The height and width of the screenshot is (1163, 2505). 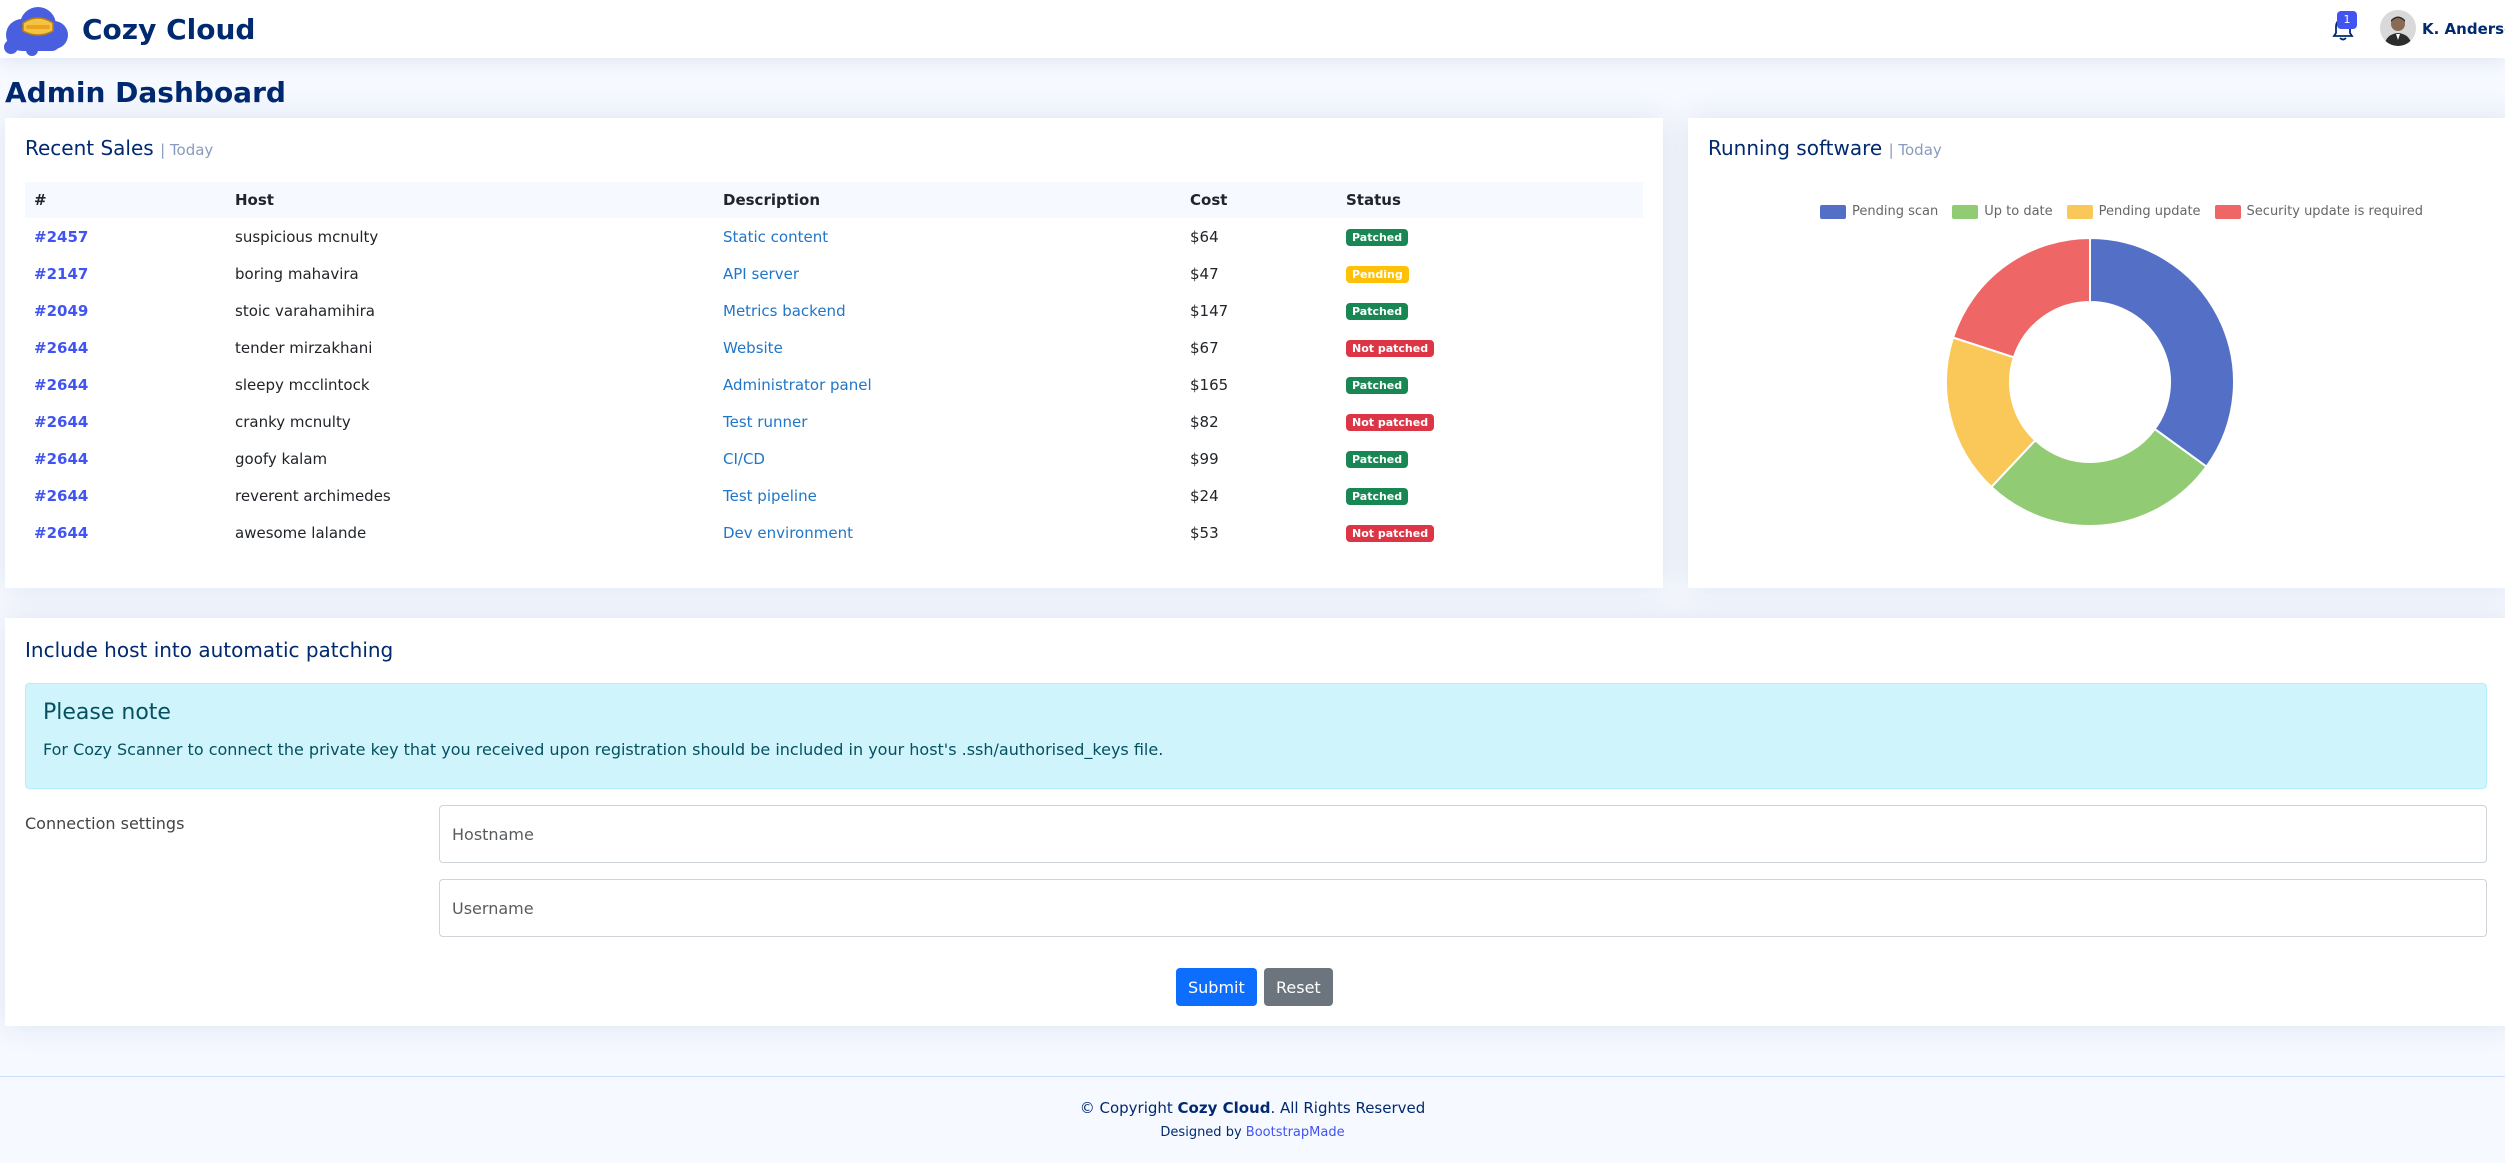 I want to click on profile-avatar-icon, so click(x=2398, y=28).